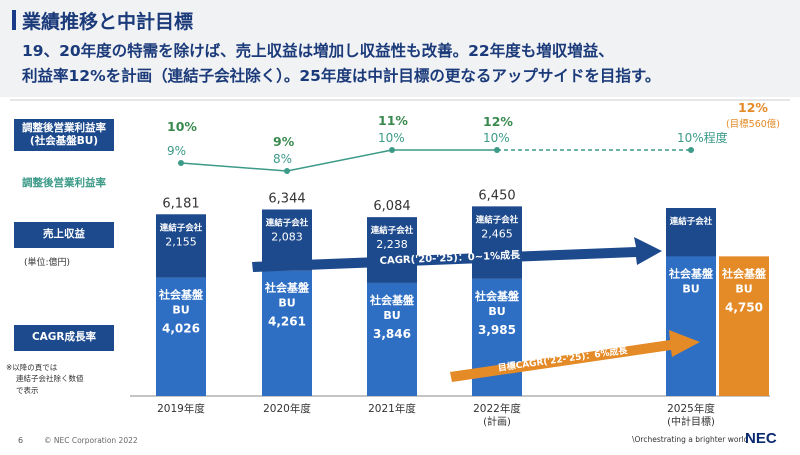 The width and height of the screenshot is (800, 455). I want to click on margin-bu-label-3: 12%, so click(498, 121).